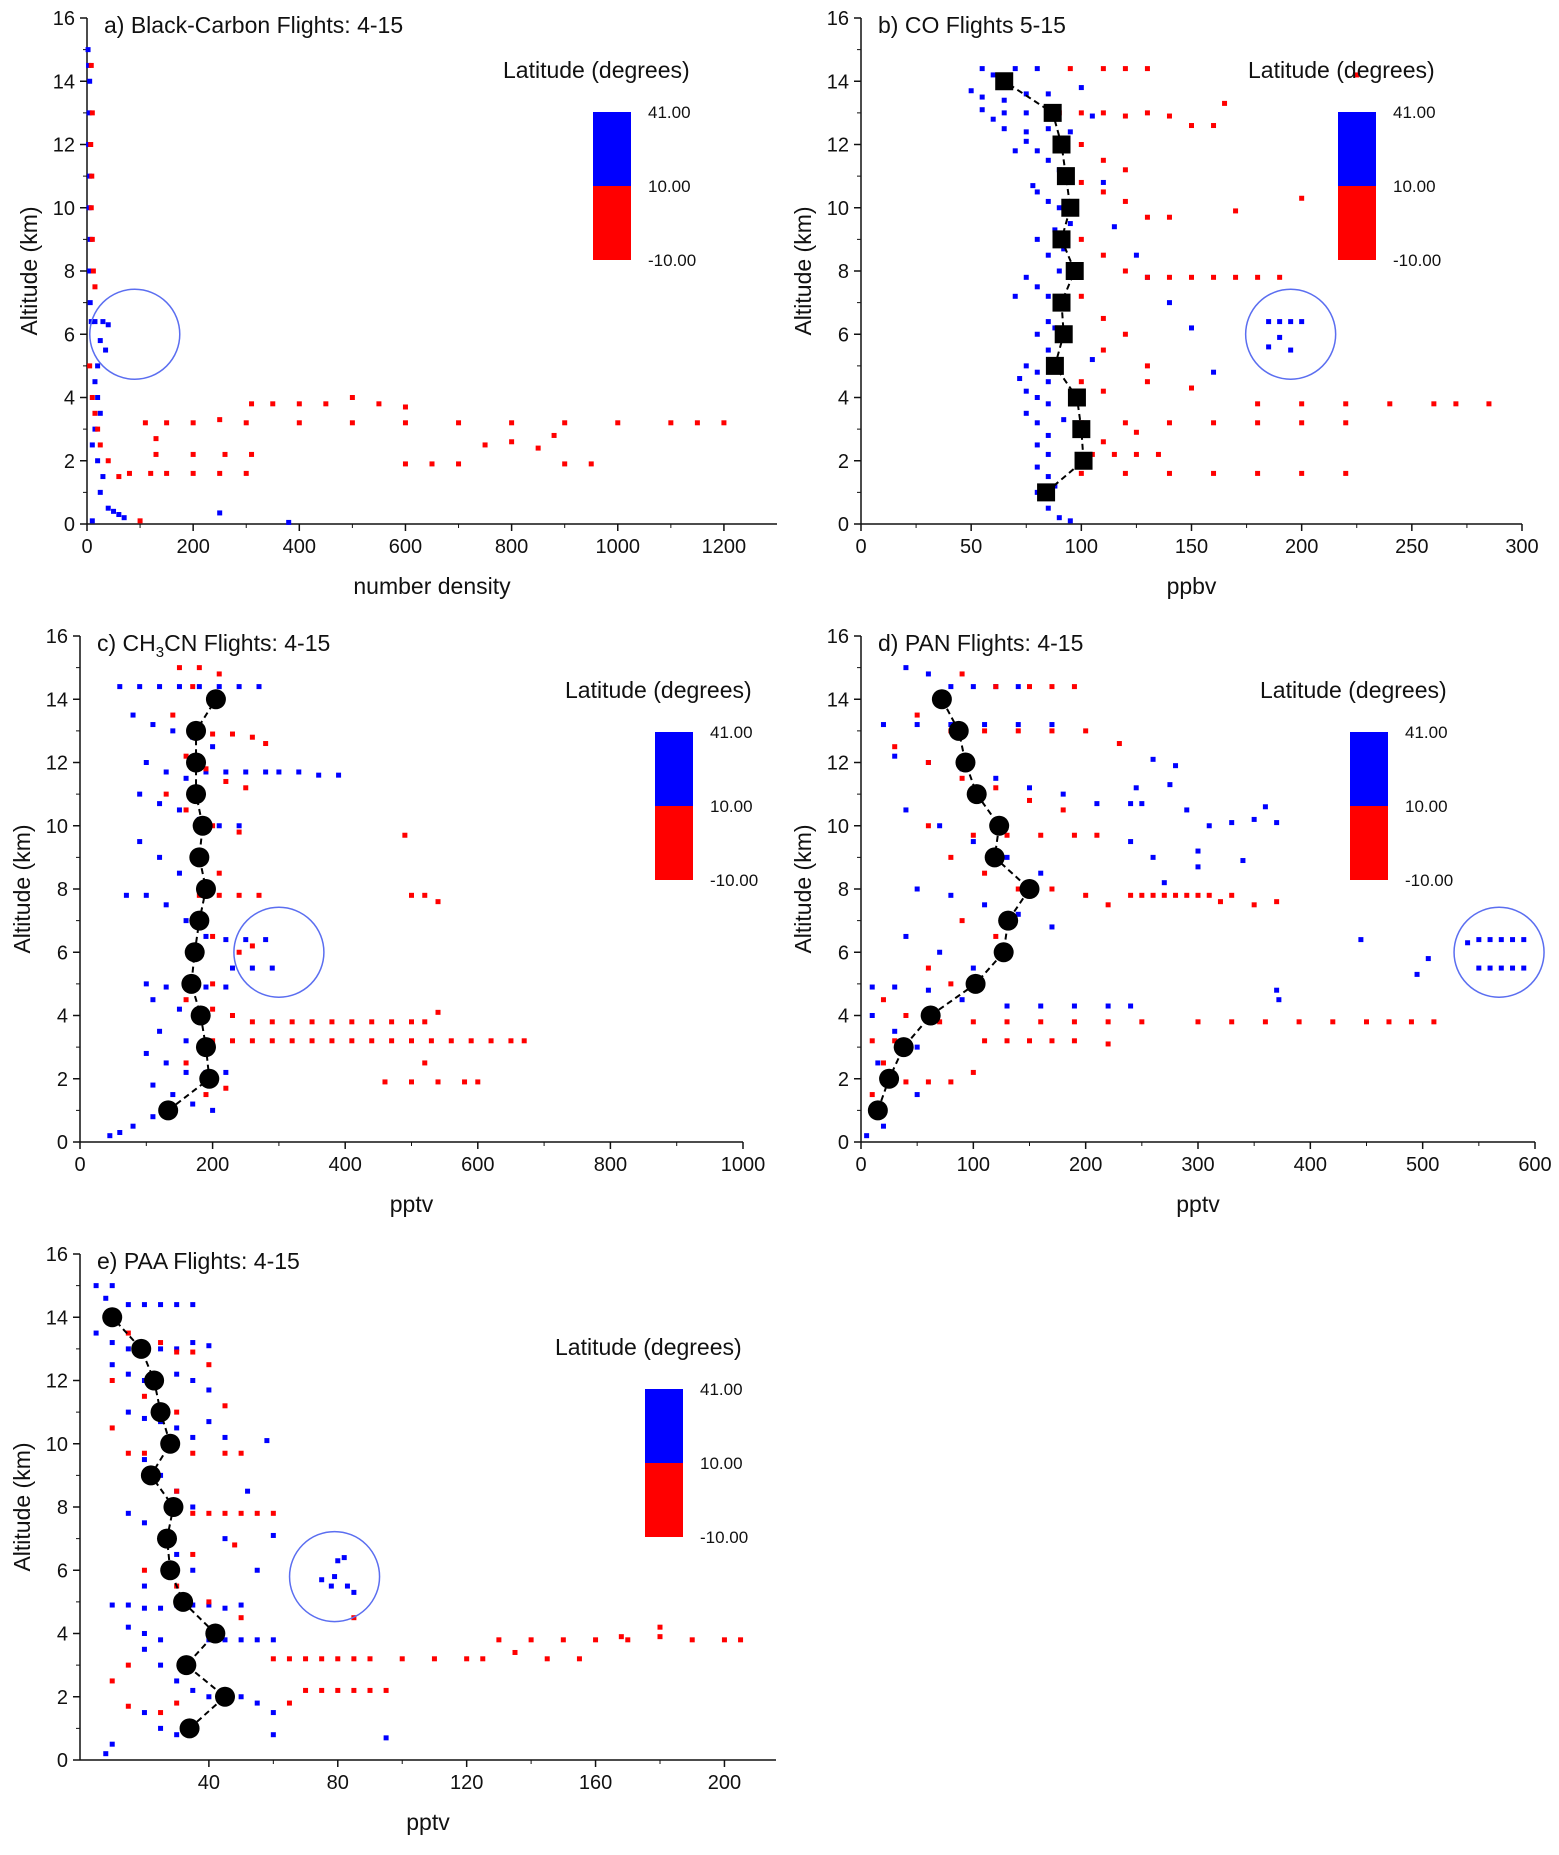 The width and height of the screenshot is (1559, 1855). I want to click on legend-label: 10.00, so click(1414, 186).